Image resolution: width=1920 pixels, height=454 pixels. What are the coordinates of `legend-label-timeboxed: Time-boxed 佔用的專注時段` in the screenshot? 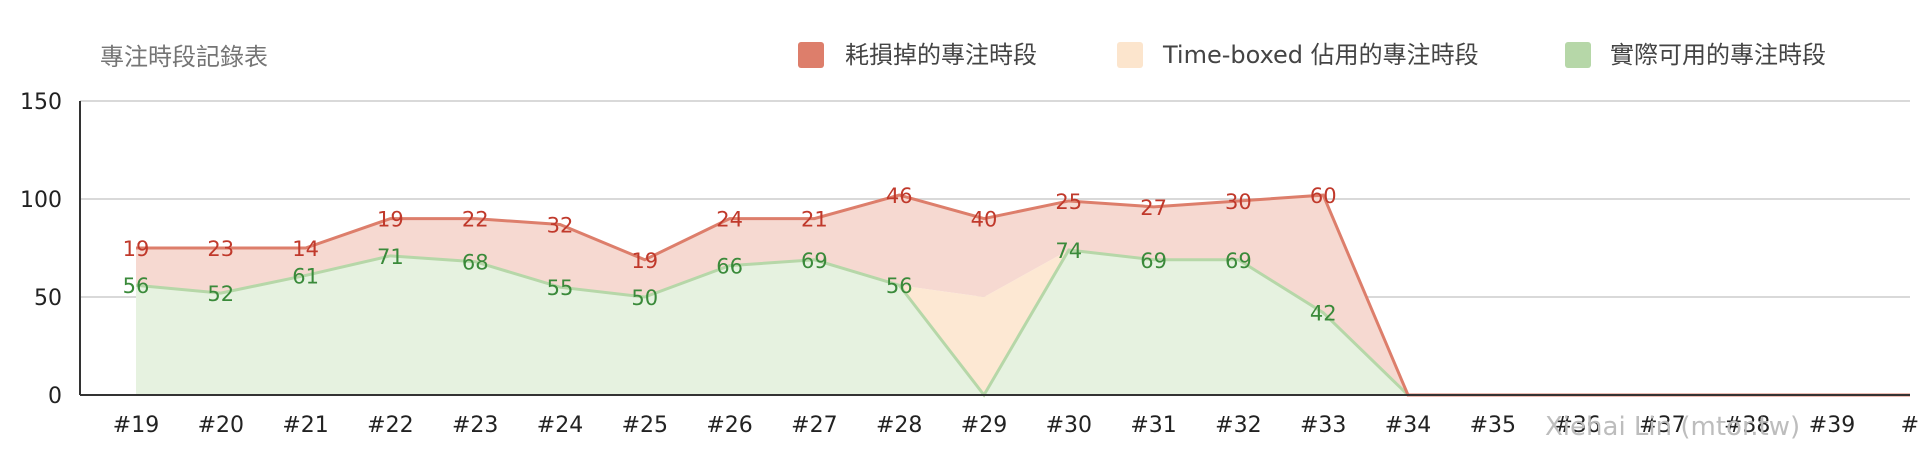 It's located at (1320, 55).